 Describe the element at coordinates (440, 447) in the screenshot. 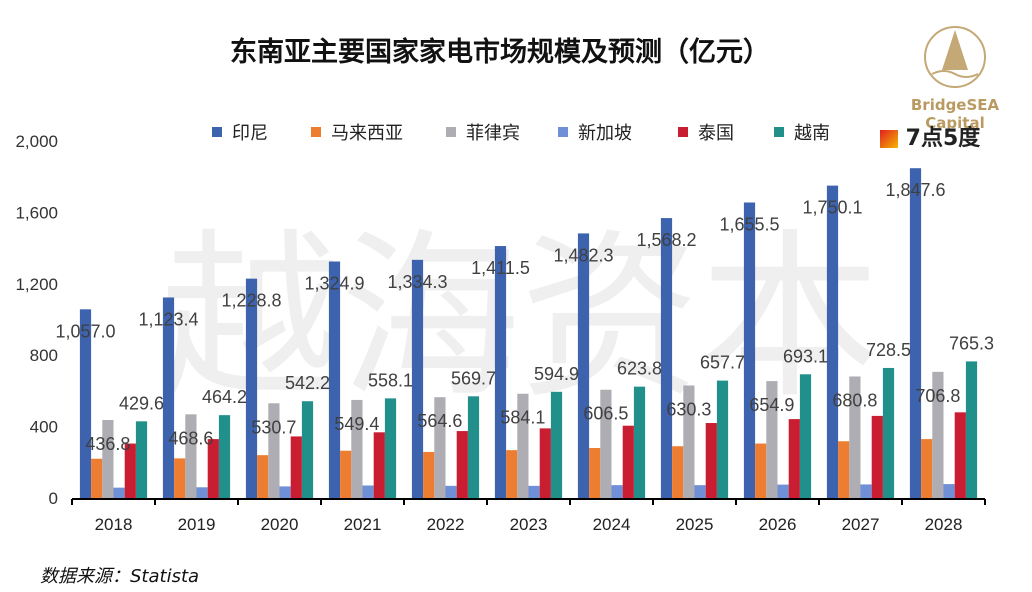

I see `bar-菲律宾-2022` at that location.